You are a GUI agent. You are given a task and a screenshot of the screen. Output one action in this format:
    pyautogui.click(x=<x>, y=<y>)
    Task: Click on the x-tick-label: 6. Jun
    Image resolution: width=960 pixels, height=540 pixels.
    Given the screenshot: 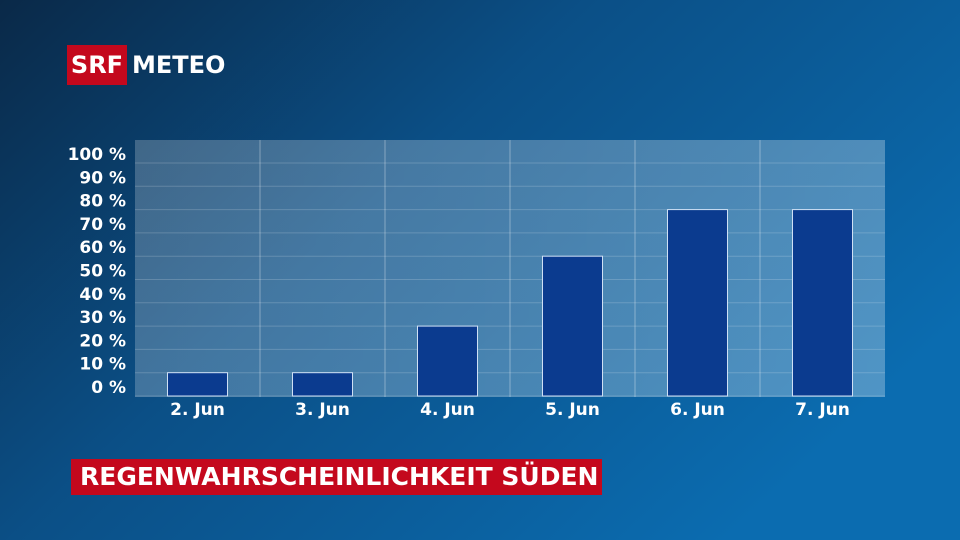 What is the action you would take?
    pyautogui.click(x=697, y=410)
    